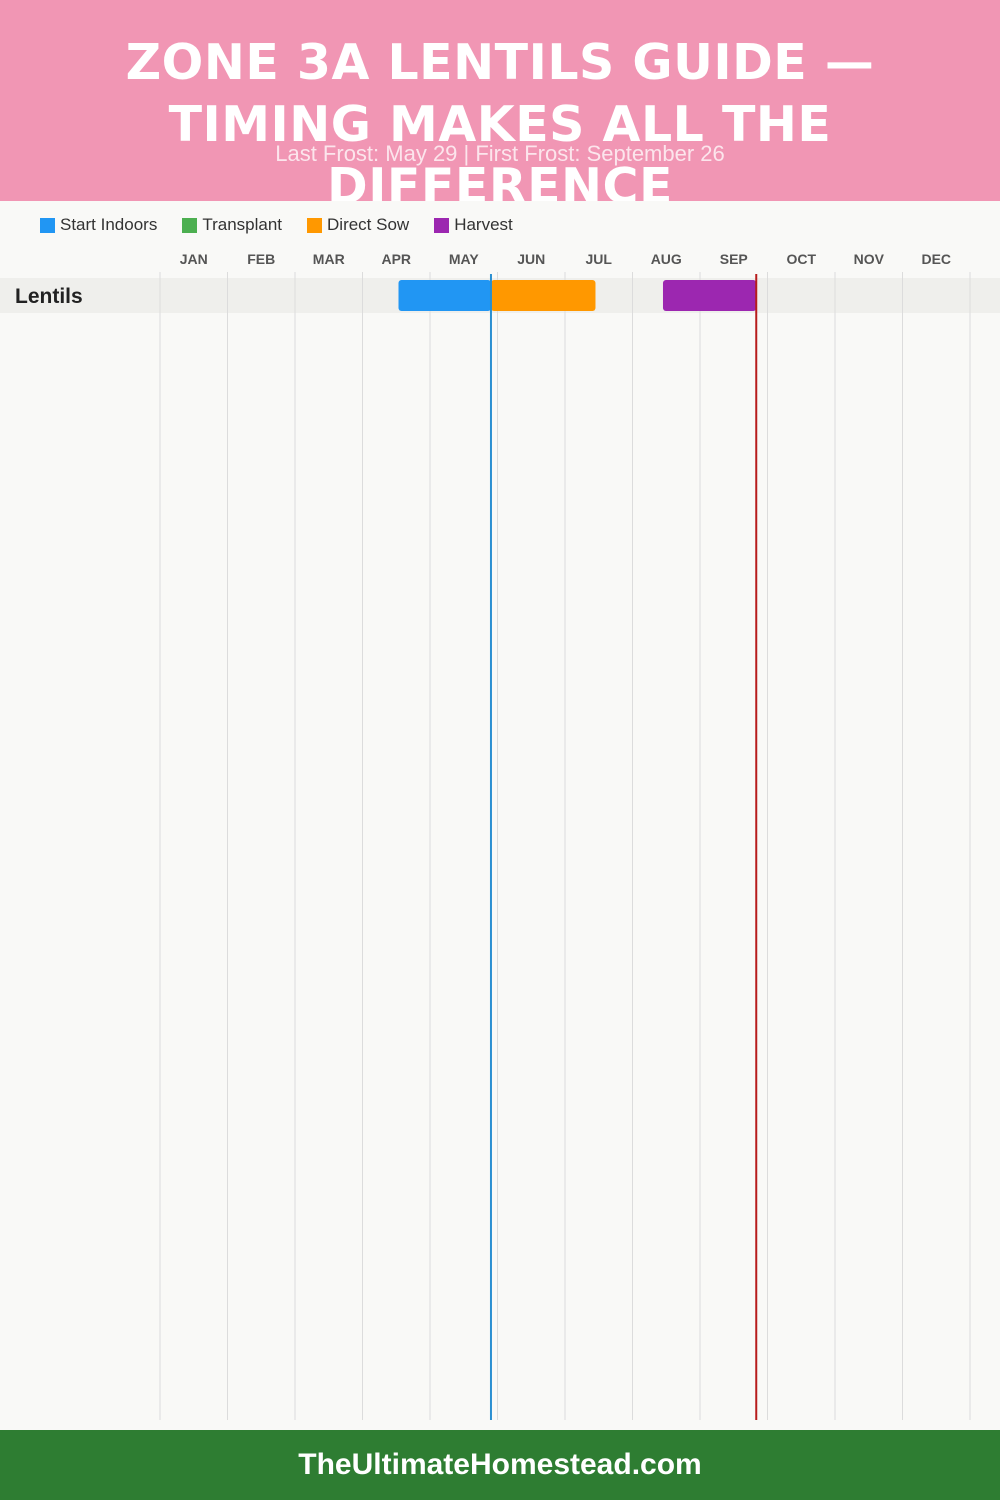 This screenshot has height=1500, width=1000. I want to click on month-label: MAR, so click(329, 259).